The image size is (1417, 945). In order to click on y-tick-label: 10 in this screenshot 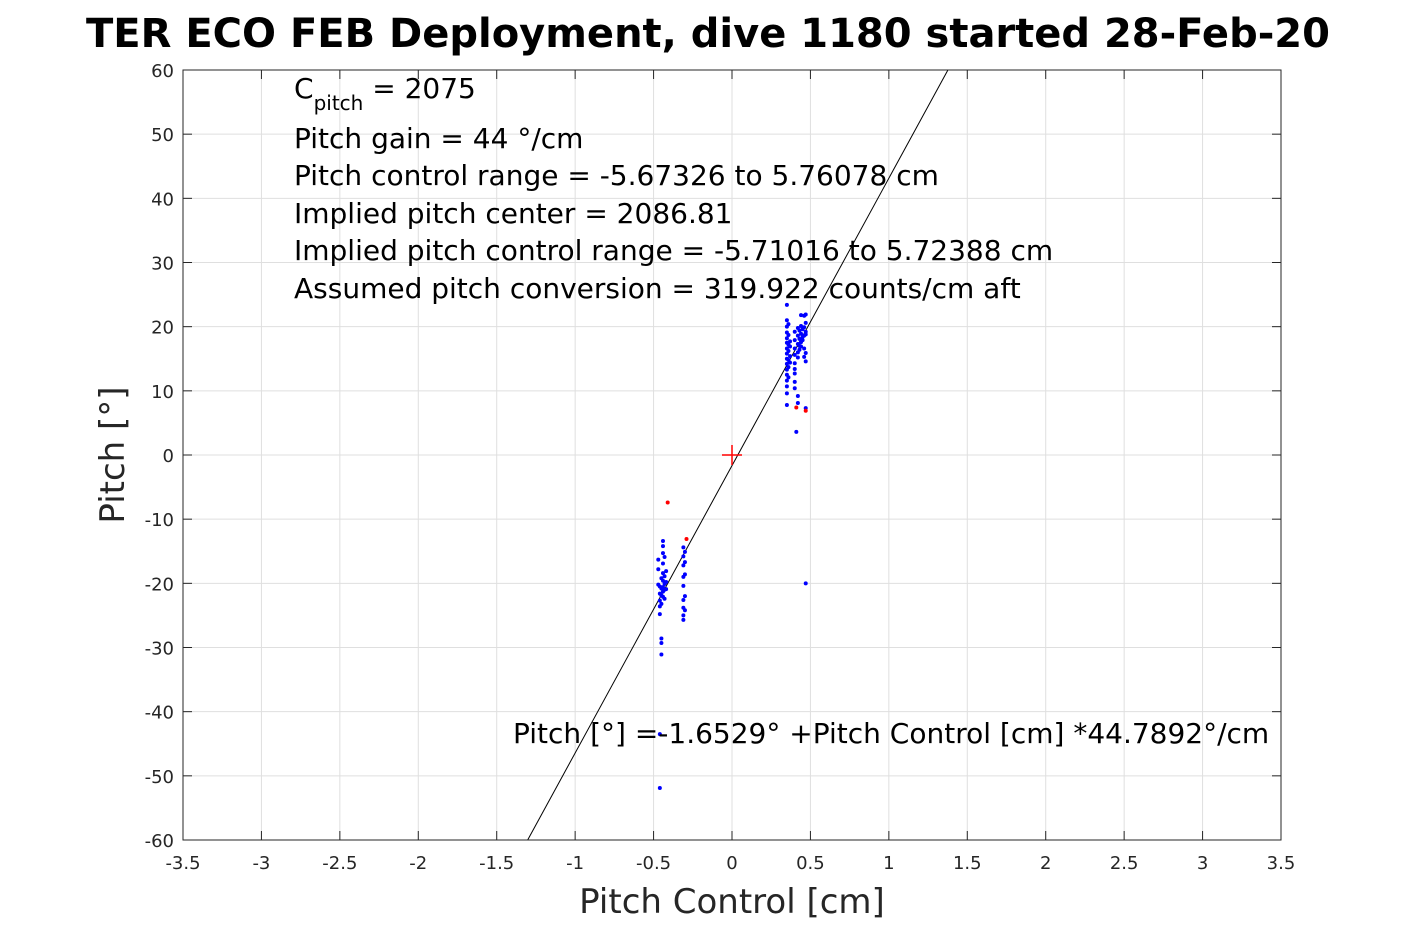, I will do `click(162, 392)`.